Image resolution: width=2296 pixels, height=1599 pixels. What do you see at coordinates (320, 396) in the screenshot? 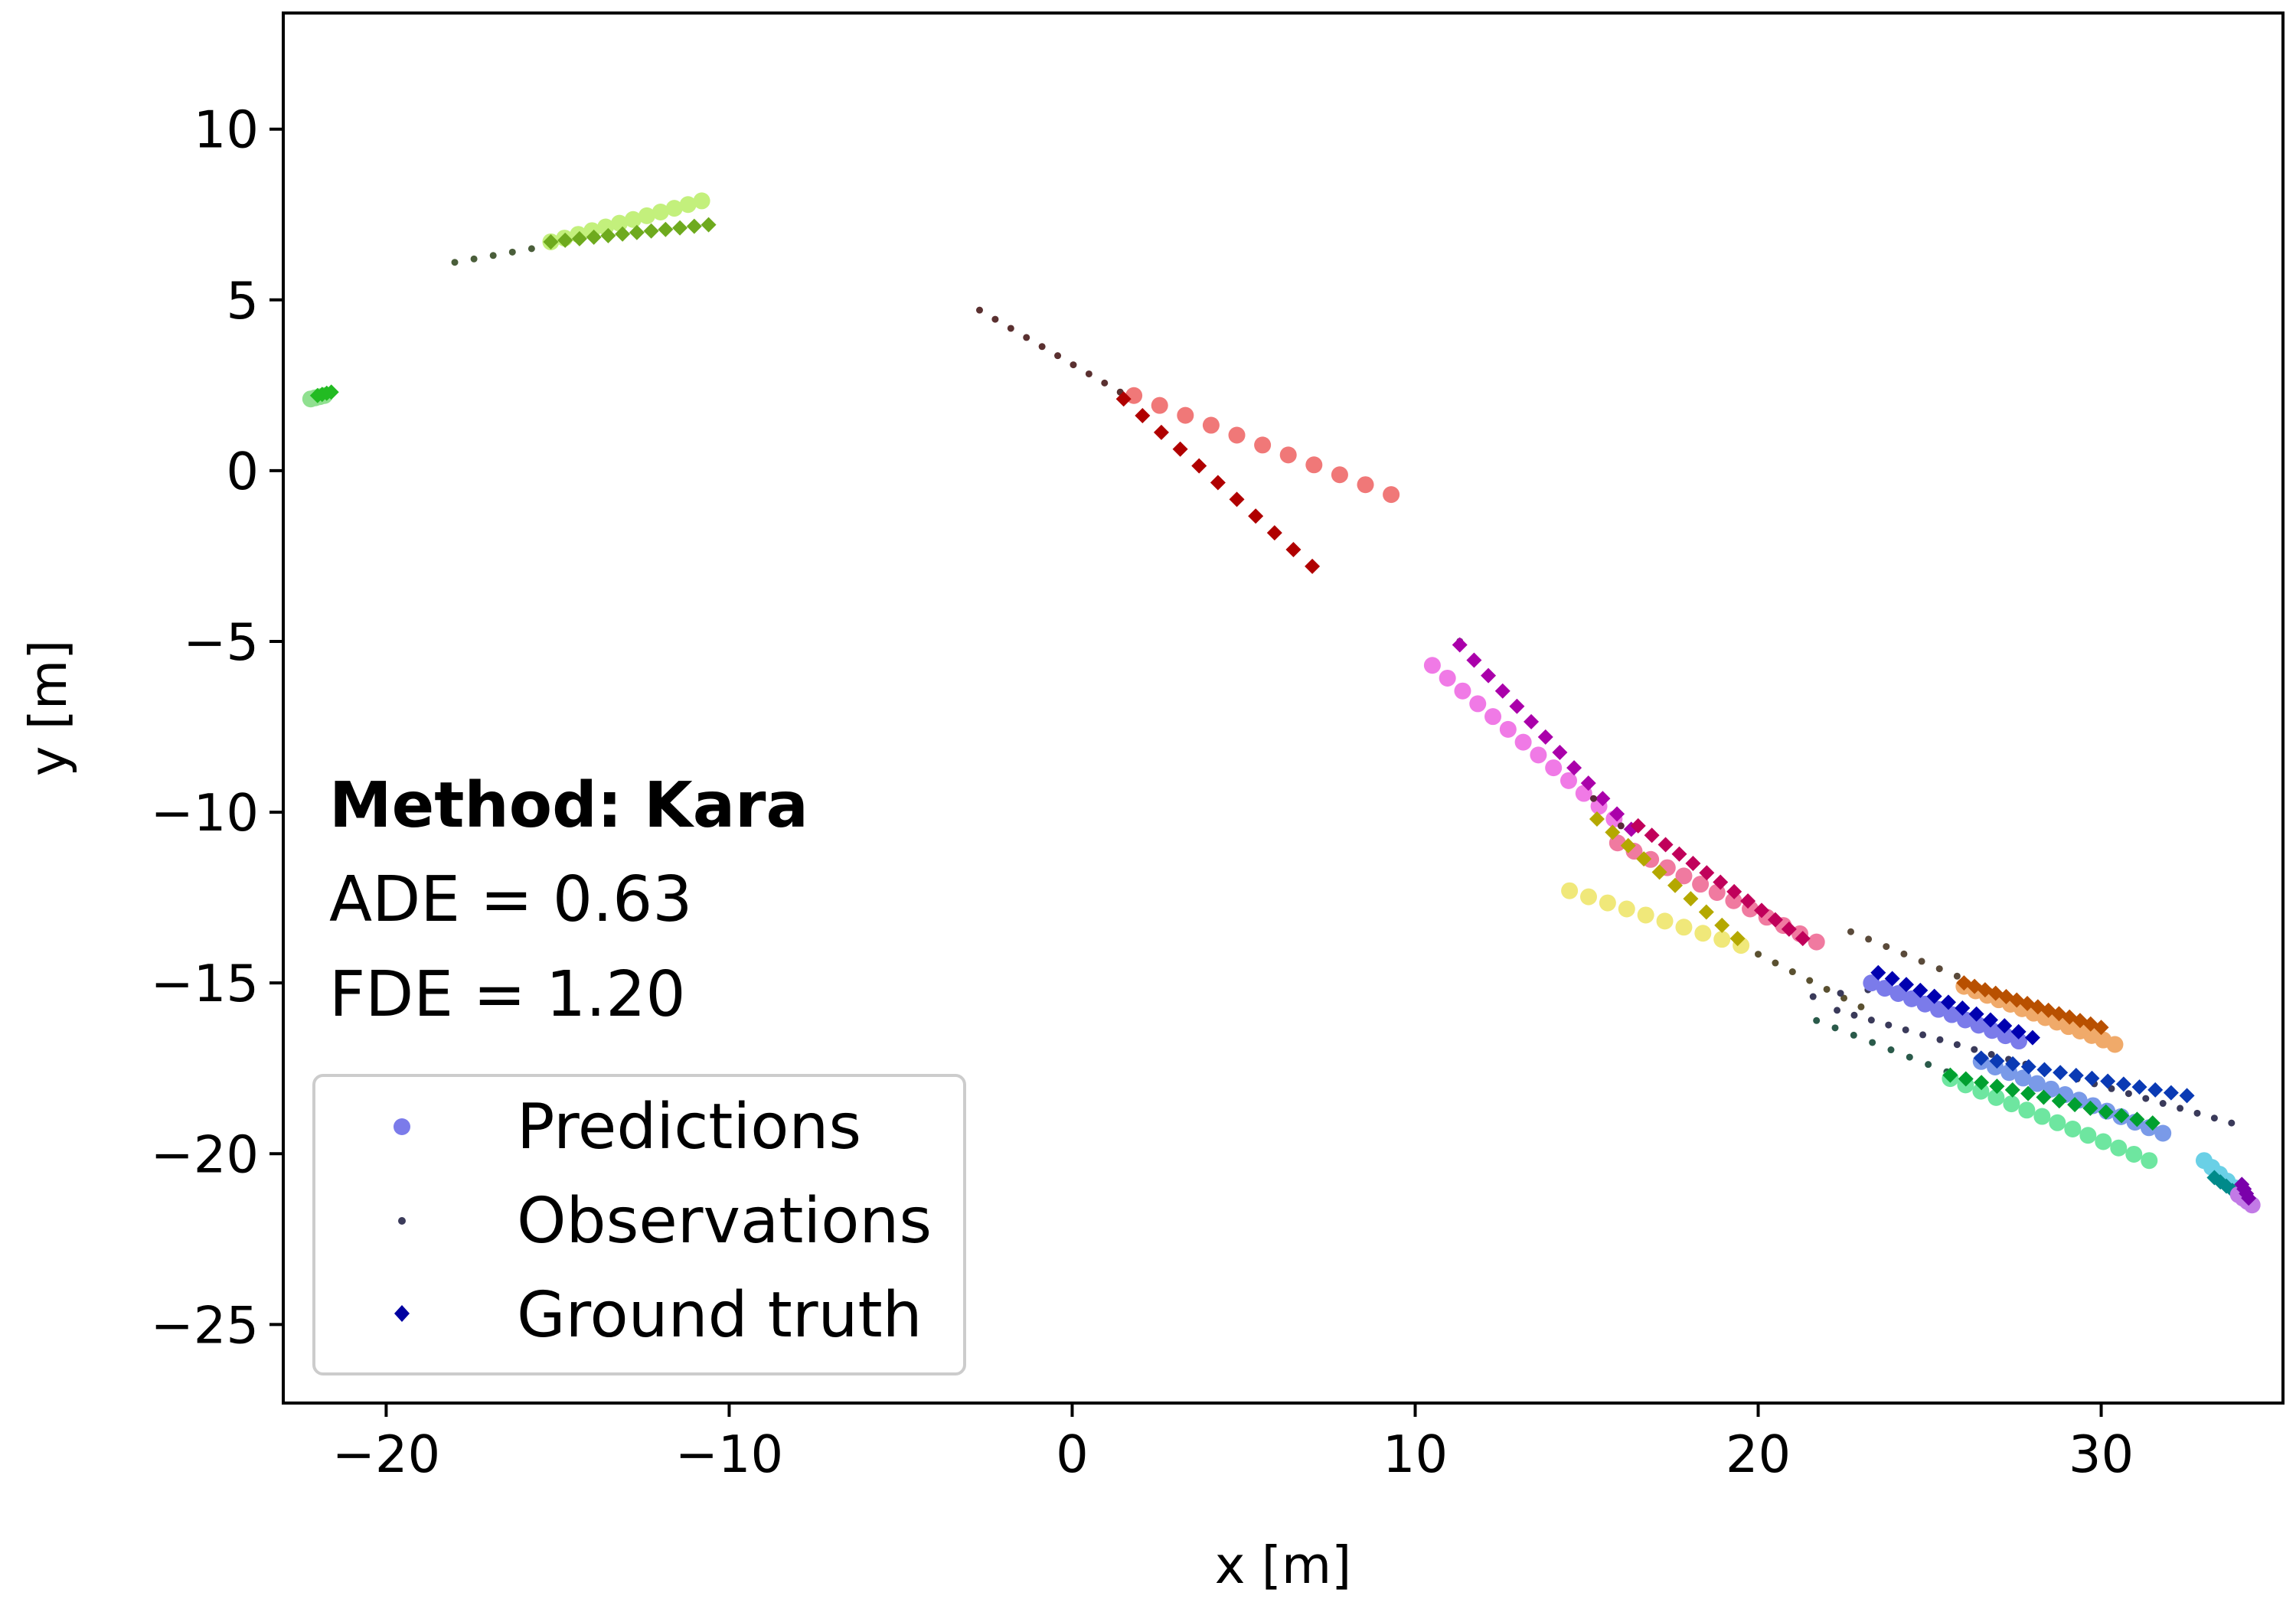
I see `trajectory-agent-green-far-left` at bounding box center [320, 396].